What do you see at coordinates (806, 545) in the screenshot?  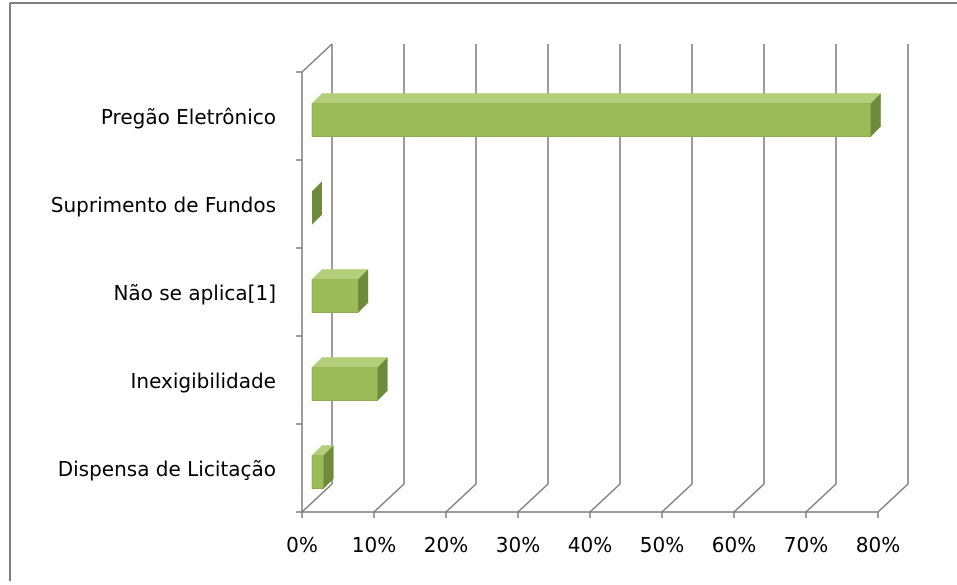 I see `x-tick-label: 70%` at bounding box center [806, 545].